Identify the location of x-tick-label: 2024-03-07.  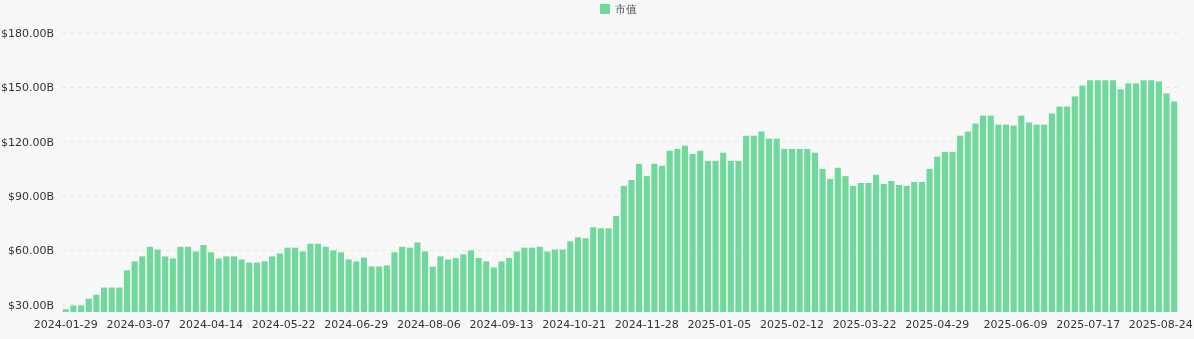
(138, 324).